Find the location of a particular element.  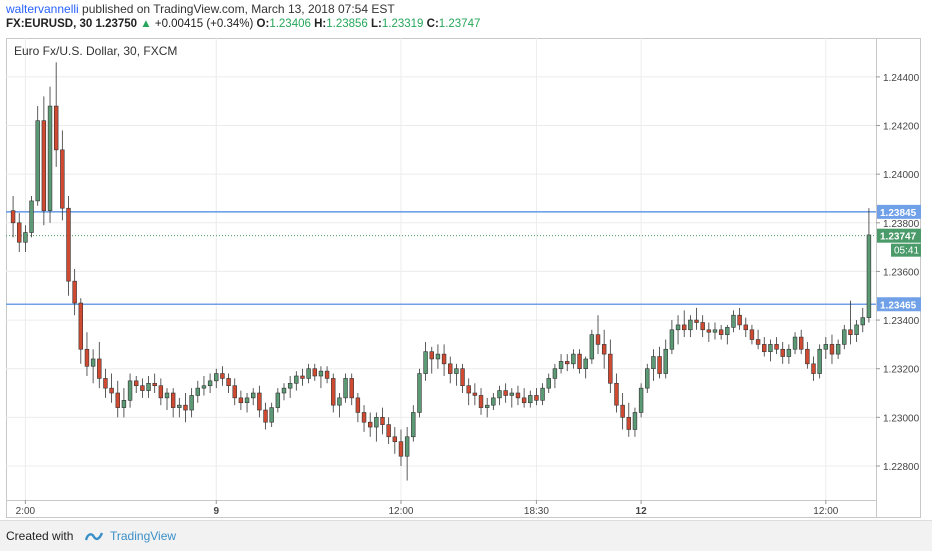

author-link: waltervannelli is located at coordinates (42, 9).